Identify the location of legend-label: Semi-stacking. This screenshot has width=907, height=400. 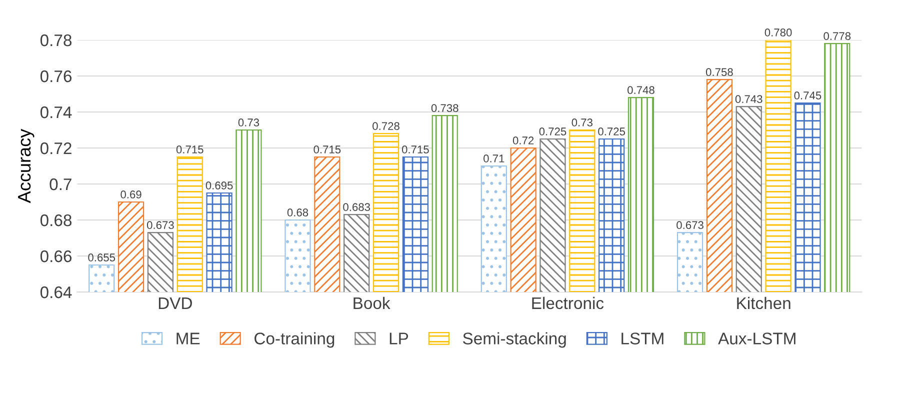
(514, 340).